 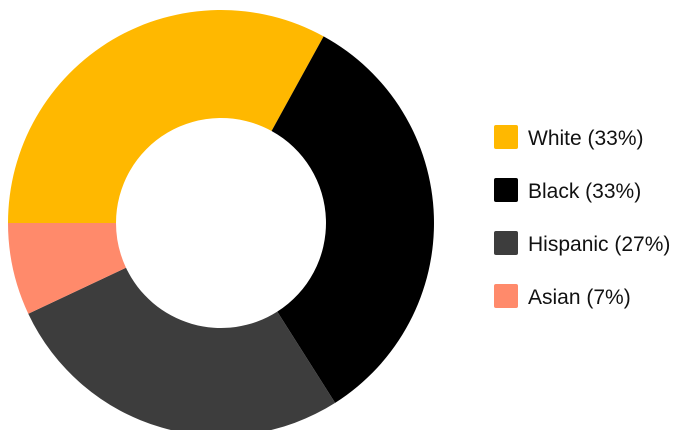 I want to click on legend-item-hispanic: Hispanic (27%), so click(x=582, y=243).